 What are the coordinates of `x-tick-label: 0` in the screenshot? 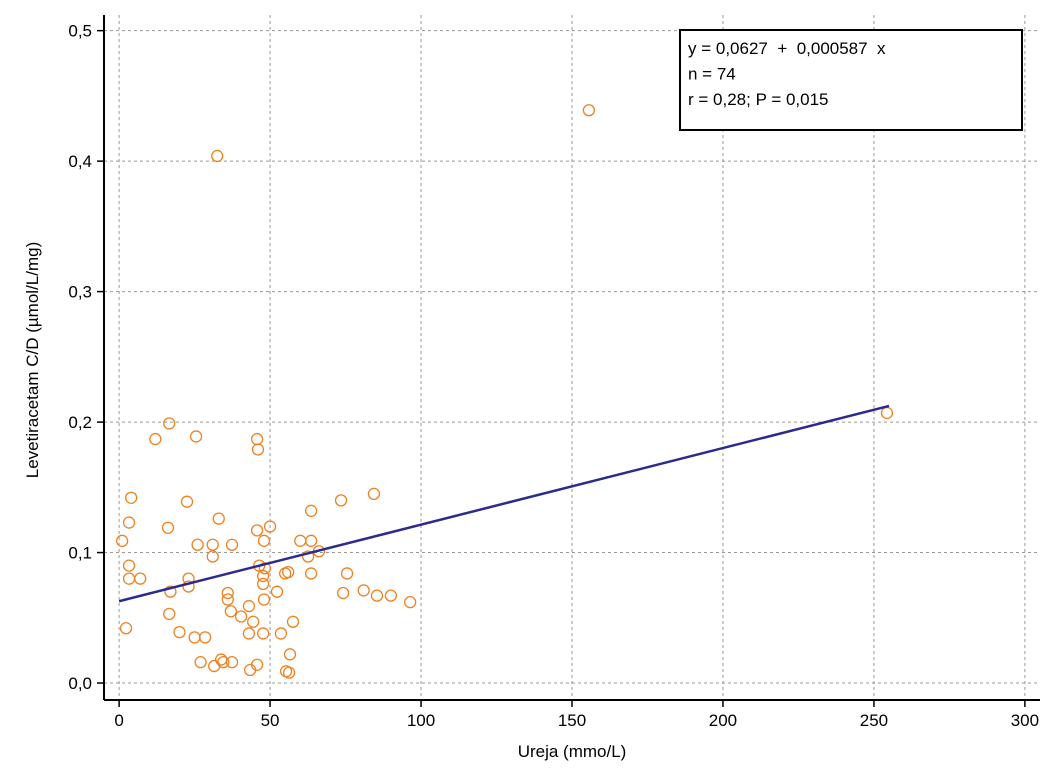 It's located at (118, 720).